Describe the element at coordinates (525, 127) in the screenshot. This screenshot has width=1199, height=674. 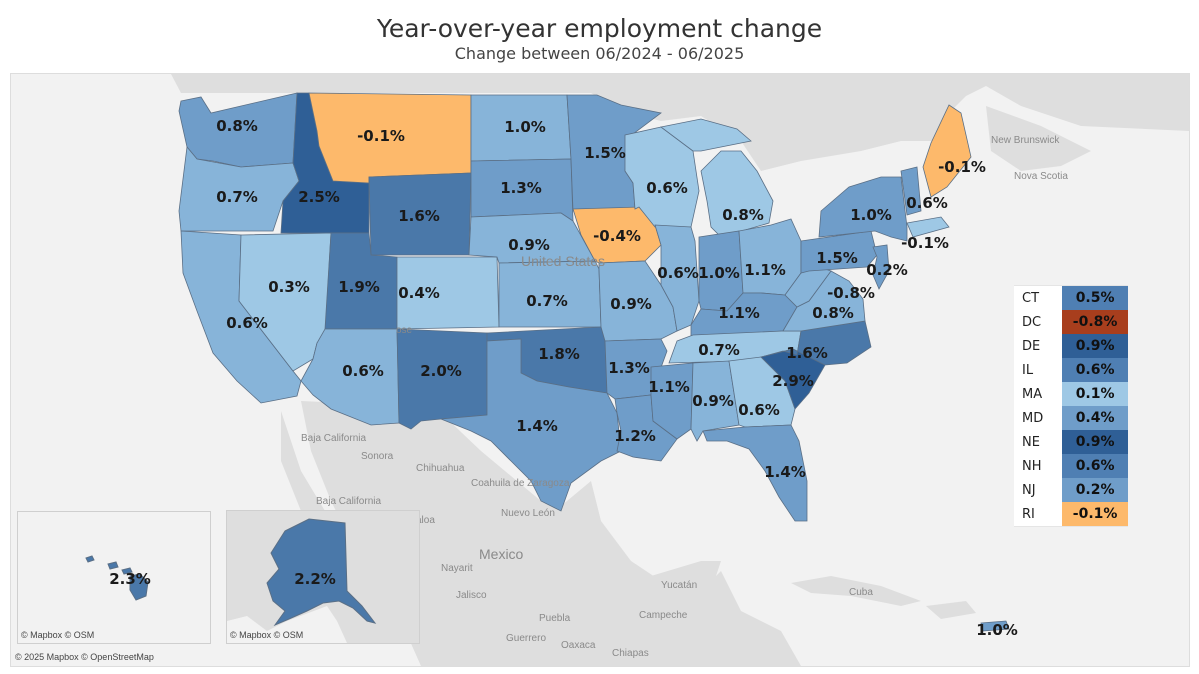
I see `state-value-label-nd: 1.0%` at that location.